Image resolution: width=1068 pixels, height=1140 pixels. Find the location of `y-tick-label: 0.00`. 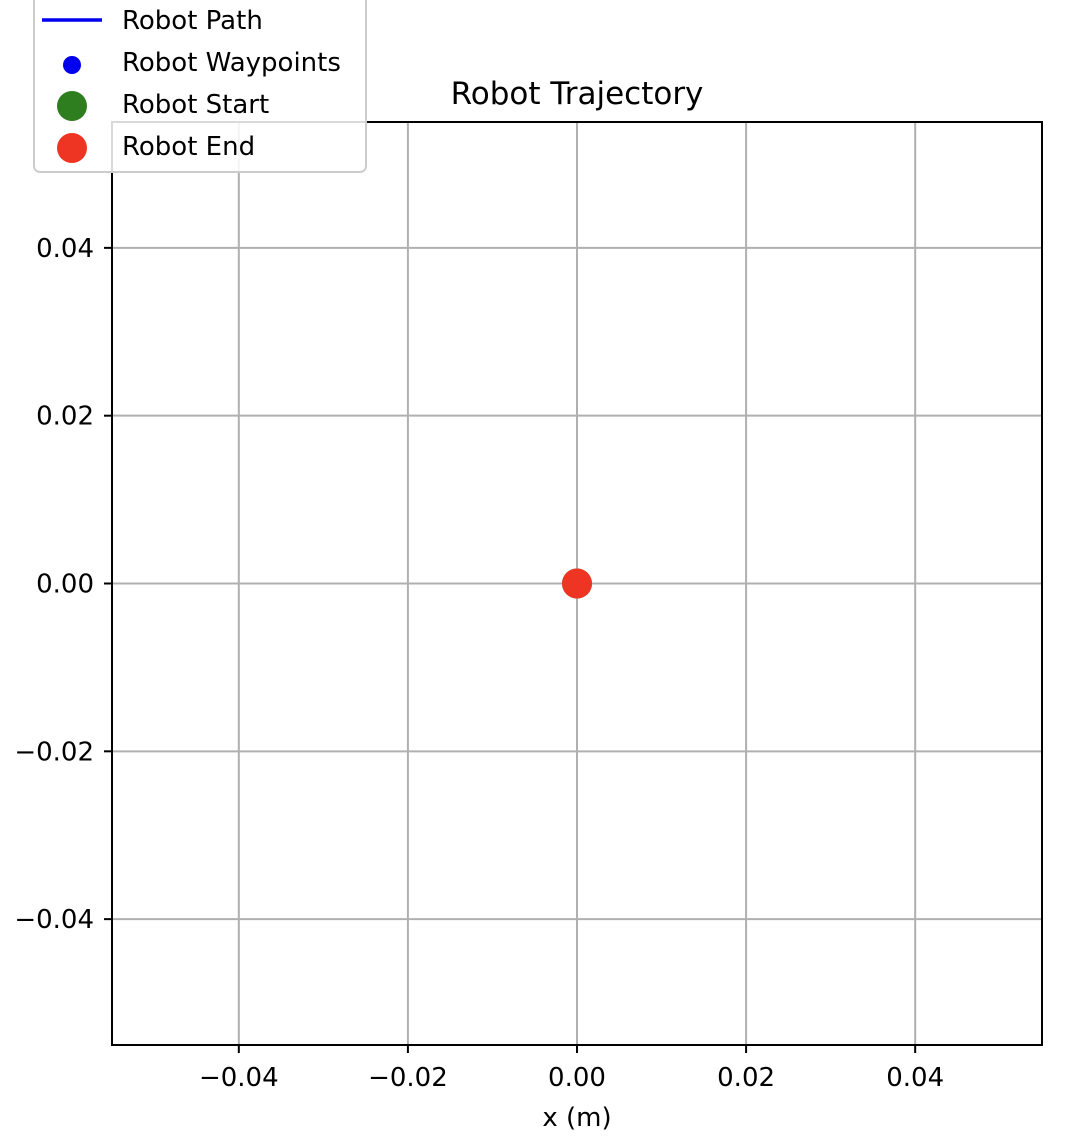

y-tick-label: 0.00 is located at coordinates (65, 585).